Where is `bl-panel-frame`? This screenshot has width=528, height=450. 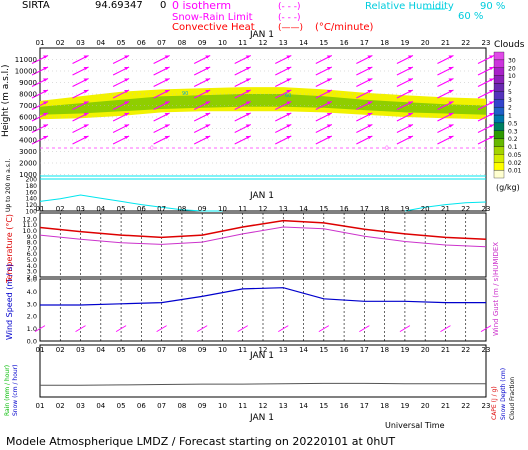
bl-panel-frame is located at coordinates (263, 195).